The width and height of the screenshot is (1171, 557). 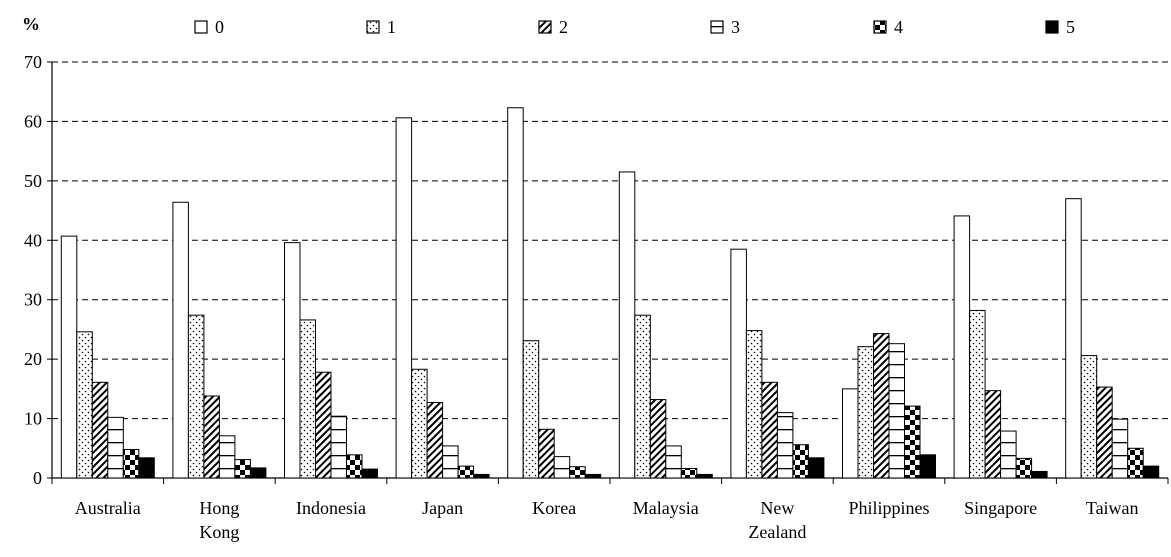 What do you see at coordinates (666, 508) in the screenshot?
I see `x-tick-label: Malaysia` at bounding box center [666, 508].